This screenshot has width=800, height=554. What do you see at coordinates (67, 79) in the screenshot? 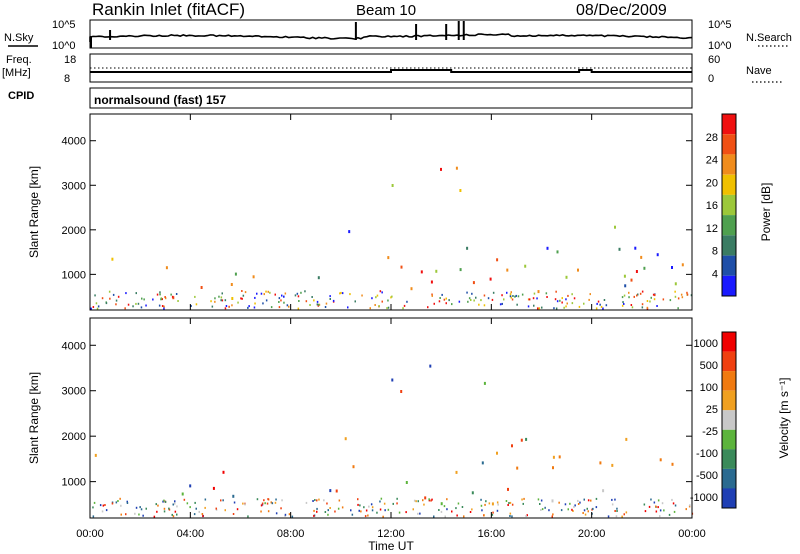
I see `freq-tick-bottom: 8` at bounding box center [67, 79].